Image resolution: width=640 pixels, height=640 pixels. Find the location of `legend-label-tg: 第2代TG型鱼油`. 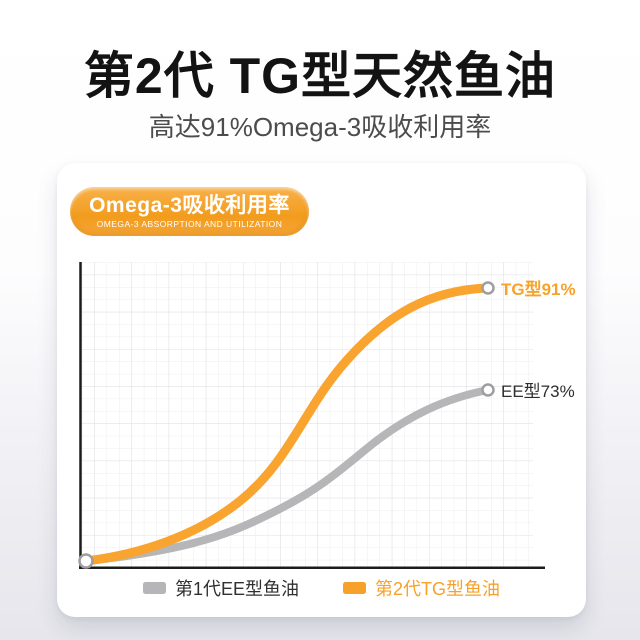

legend-label-tg: 第2代TG型鱼油 is located at coordinates (438, 589).